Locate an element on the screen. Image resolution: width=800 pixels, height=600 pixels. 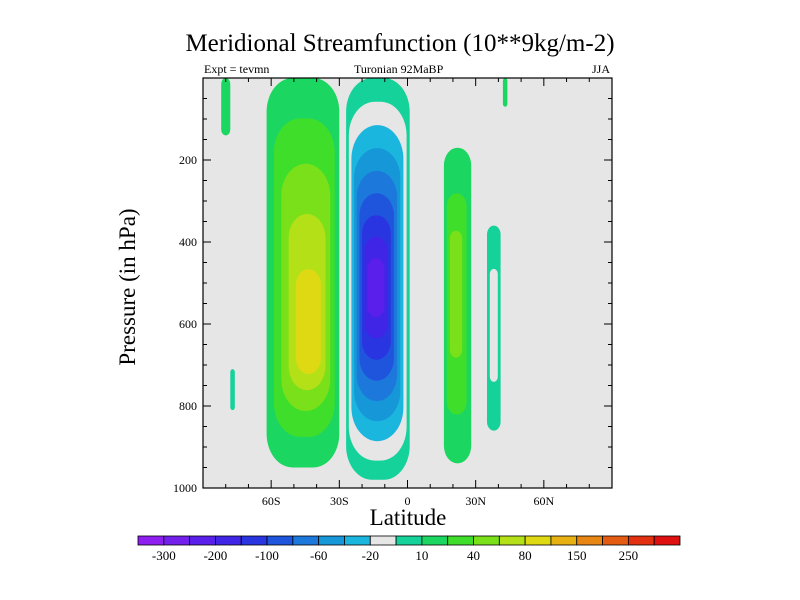
colorbar: -300 -200 -100 -60 -20 10 40 80 150 250 is located at coordinates (409, 549).